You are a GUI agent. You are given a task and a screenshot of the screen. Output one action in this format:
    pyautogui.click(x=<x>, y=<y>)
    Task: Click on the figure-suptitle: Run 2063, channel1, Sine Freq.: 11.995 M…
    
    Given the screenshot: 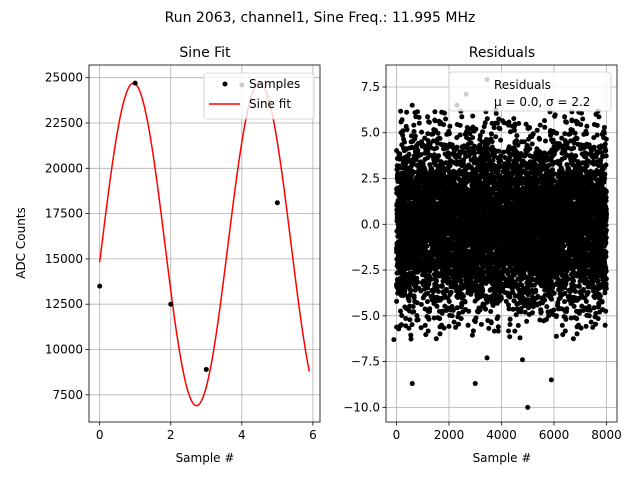 What is the action you would take?
    pyautogui.click(x=320, y=18)
    